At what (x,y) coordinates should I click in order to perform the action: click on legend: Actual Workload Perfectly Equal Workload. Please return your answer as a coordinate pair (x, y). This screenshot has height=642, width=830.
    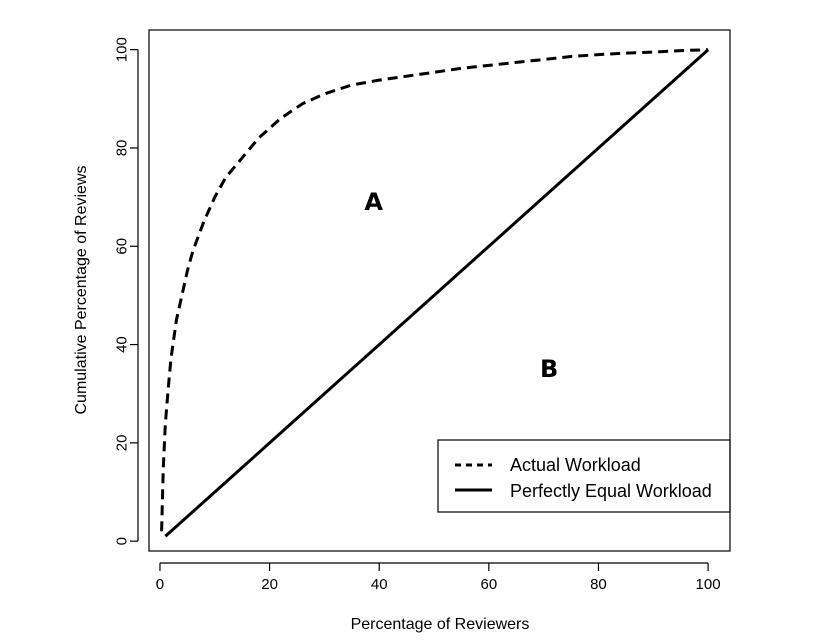
    Looking at the image, I should click on (584, 476).